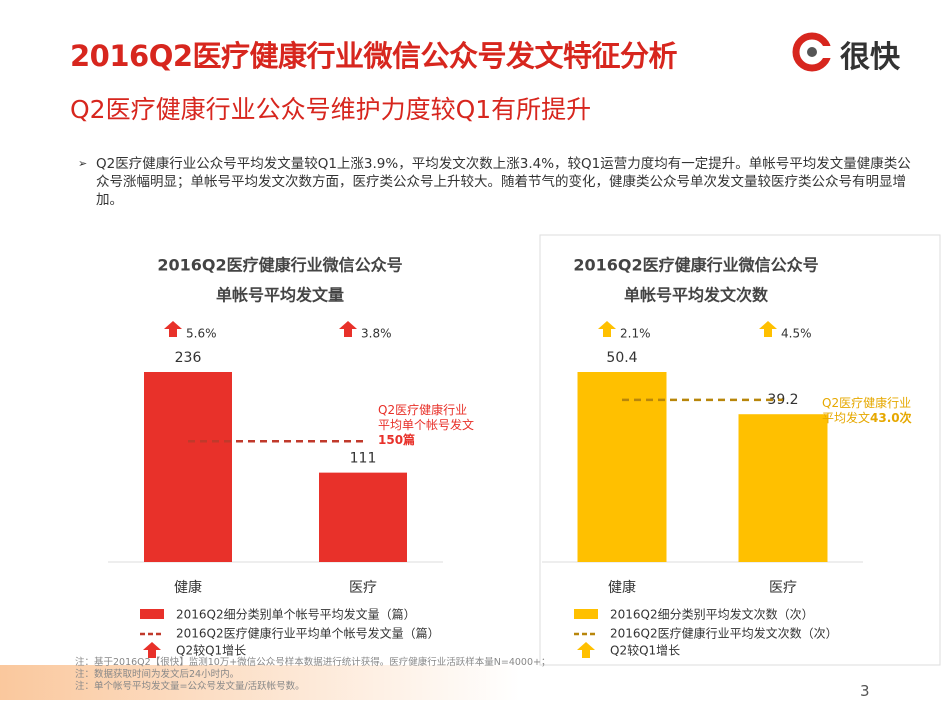  What do you see at coordinates (280, 295) in the screenshot?
I see `chart-title: 单帐号平均发文量` at bounding box center [280, 295].